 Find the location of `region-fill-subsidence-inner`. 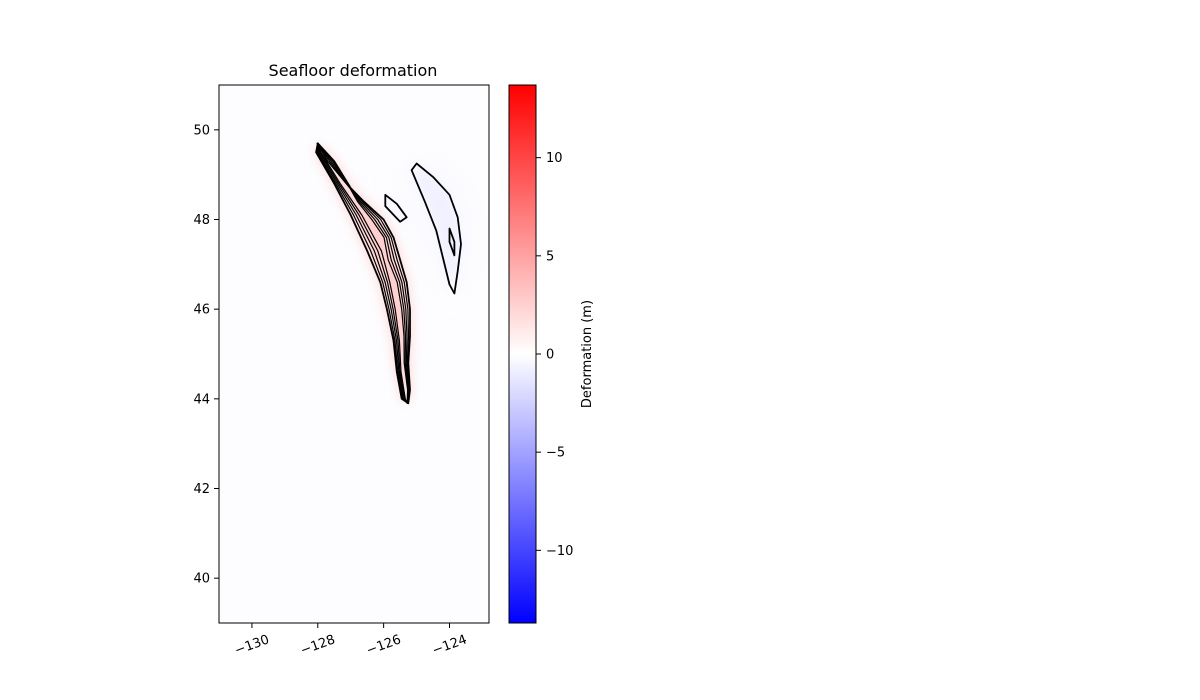

region-fill-subsidence-inner is located at coordinates (452, 242).